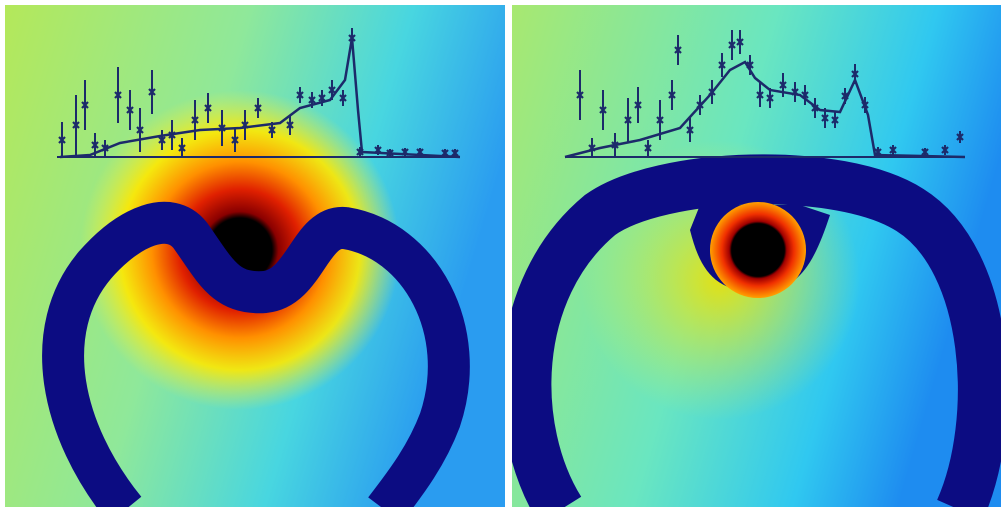 This screenshot has width=1001, height=507. Describe the element at coordinates (758, 250) in the screenshot. I see `core` at that location.